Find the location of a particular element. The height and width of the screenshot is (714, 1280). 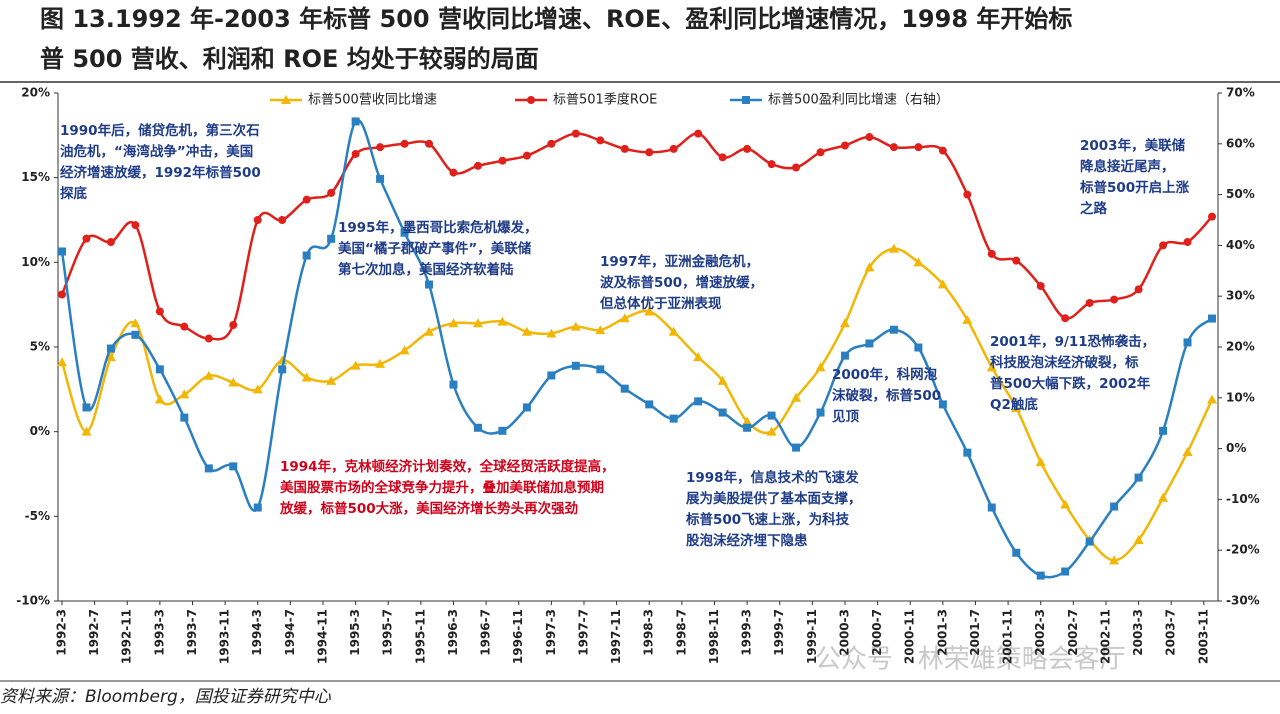

annotation: 沫破裂，标普500 is located at coordinates (886, 395).